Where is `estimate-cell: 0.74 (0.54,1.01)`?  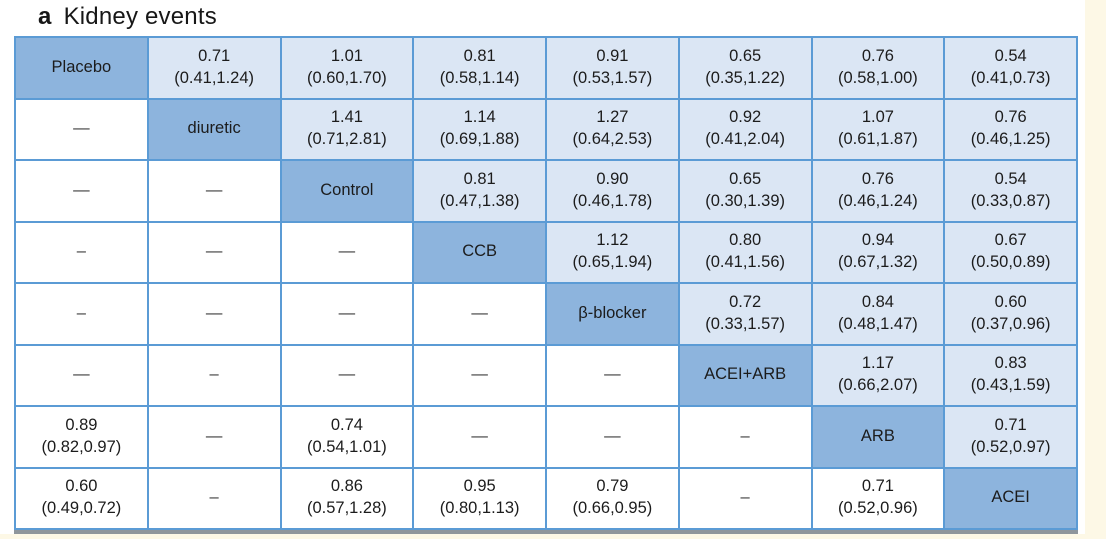
estimate-cell: 0.74 (0.54,1.01) is located at coordinates (347, 437).